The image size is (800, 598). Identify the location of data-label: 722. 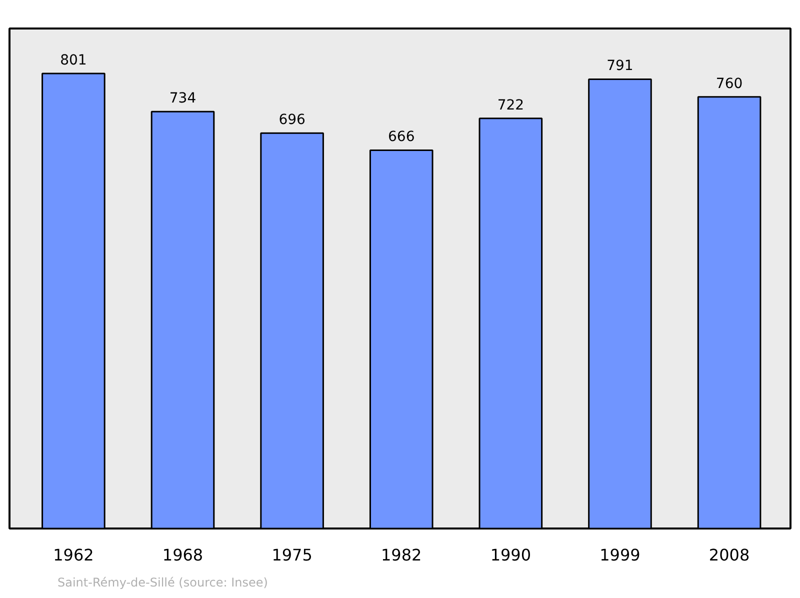
(510, 105).